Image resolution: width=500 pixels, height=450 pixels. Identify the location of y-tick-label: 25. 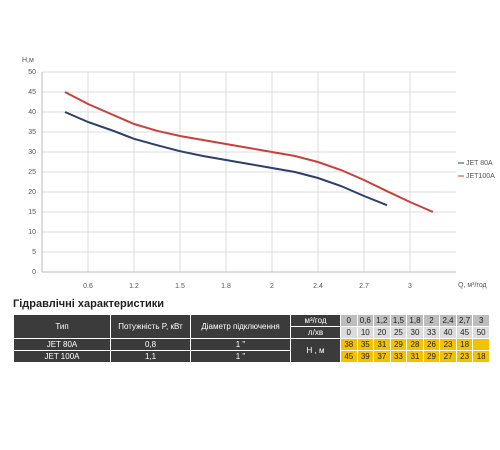
(32, 172).